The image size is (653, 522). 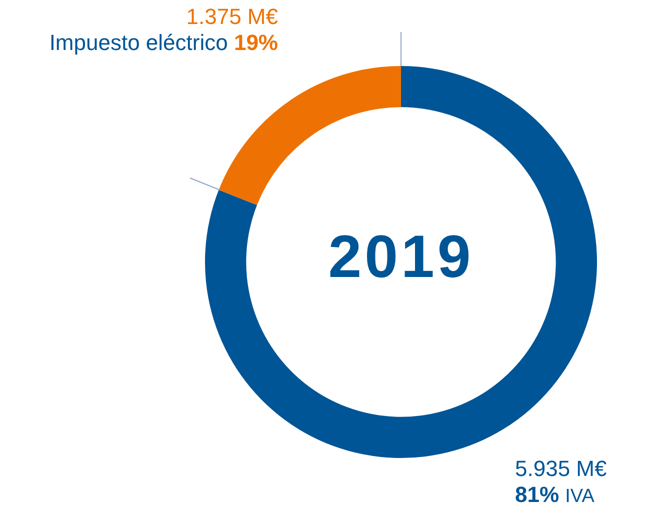 I want to click on slice-label: Impuesto eléctrico, so click(x=139, y=42).